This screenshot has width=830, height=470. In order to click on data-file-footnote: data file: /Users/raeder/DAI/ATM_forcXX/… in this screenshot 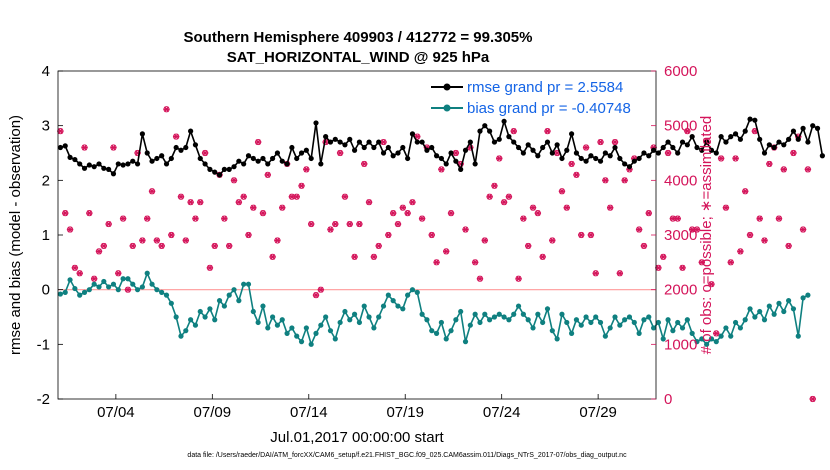, I will do `click(407, 455)`.